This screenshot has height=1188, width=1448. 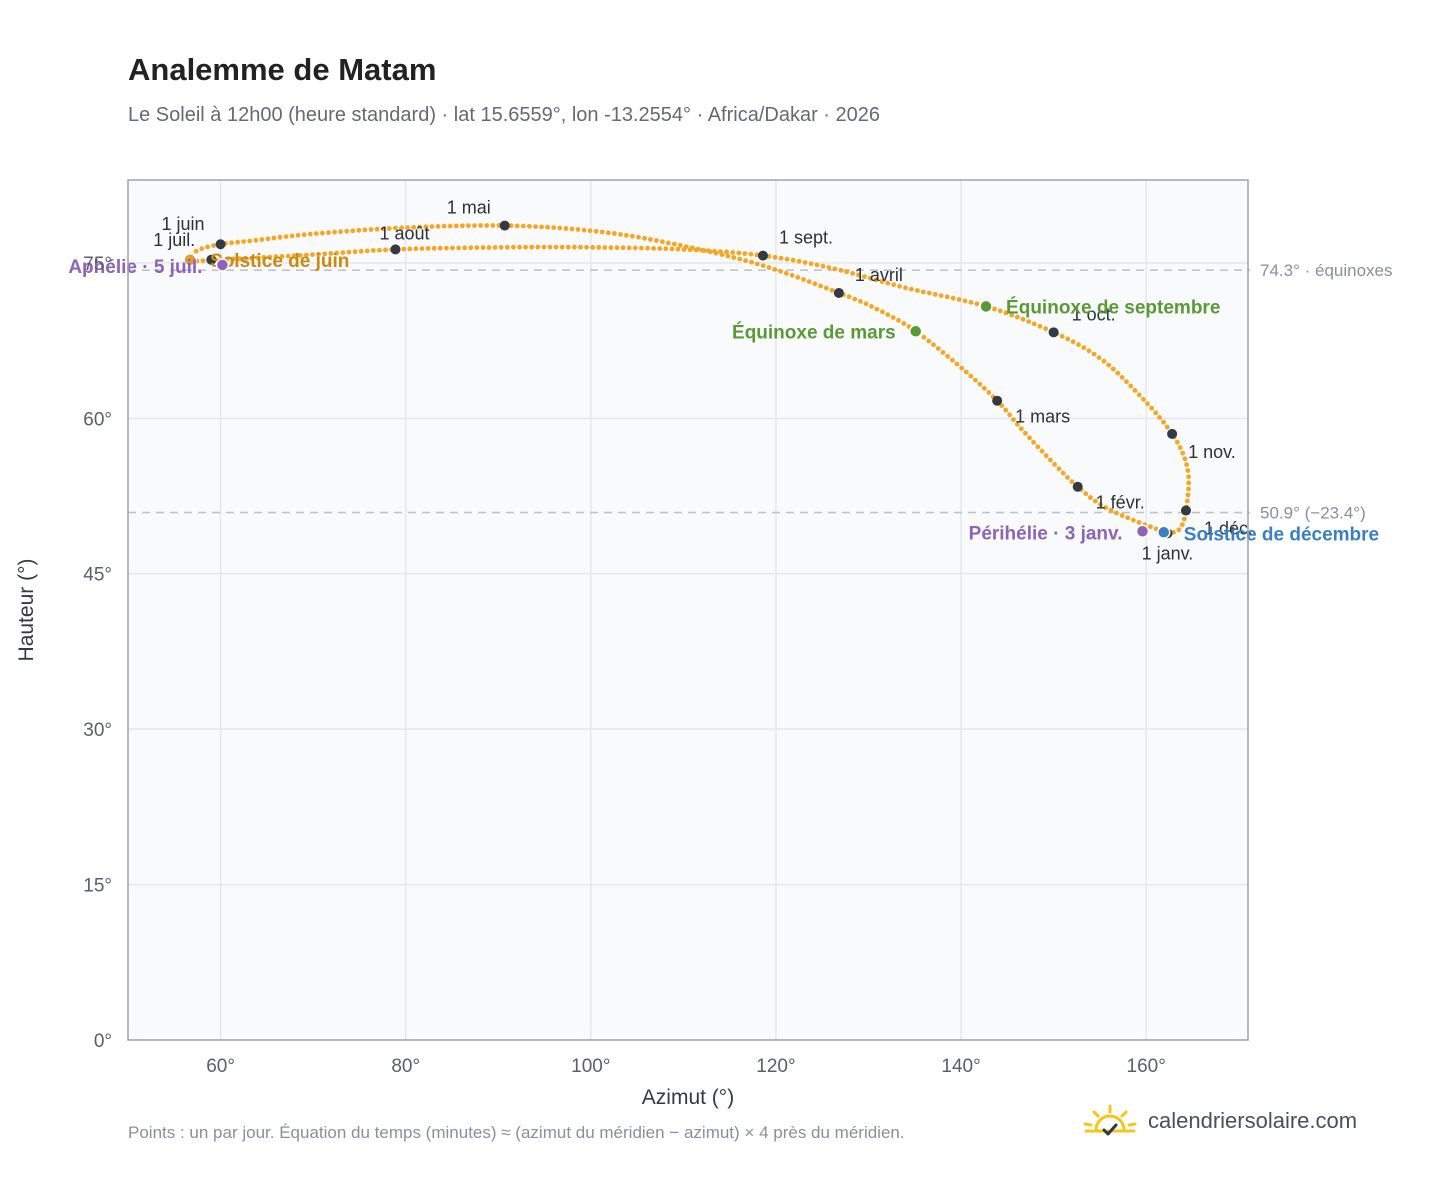 I want to click on brand: calendriersolaire.com, so click(x=1219, y=1121).